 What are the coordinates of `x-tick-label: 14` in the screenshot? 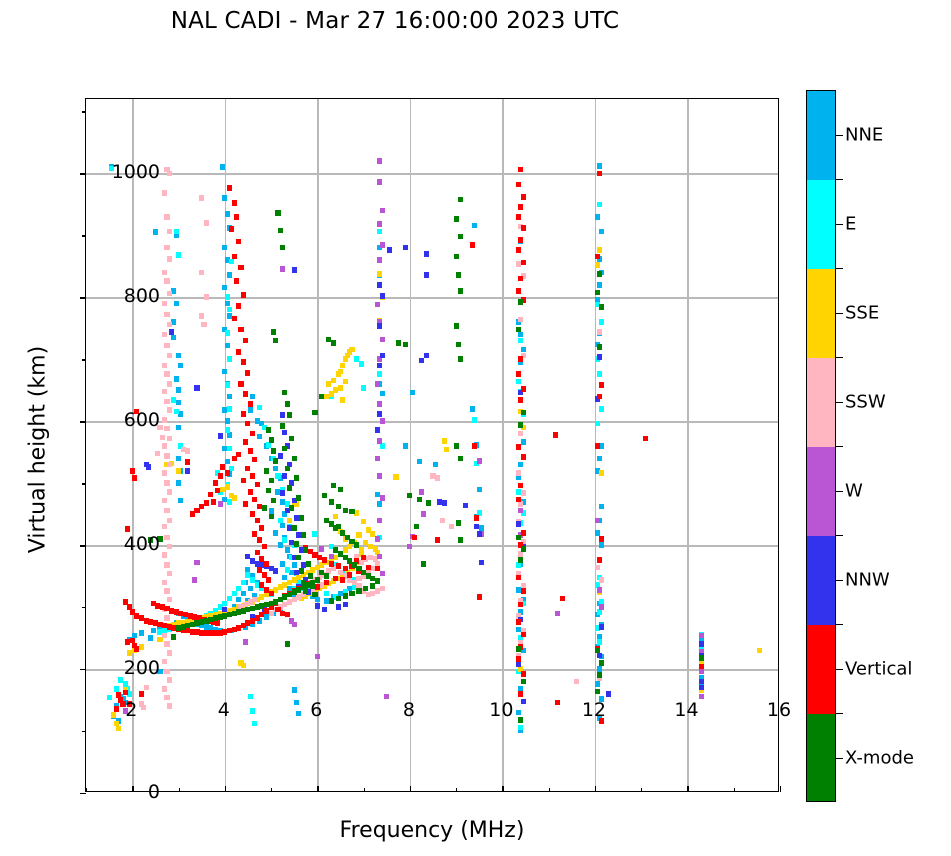 It's located at (686, 710).